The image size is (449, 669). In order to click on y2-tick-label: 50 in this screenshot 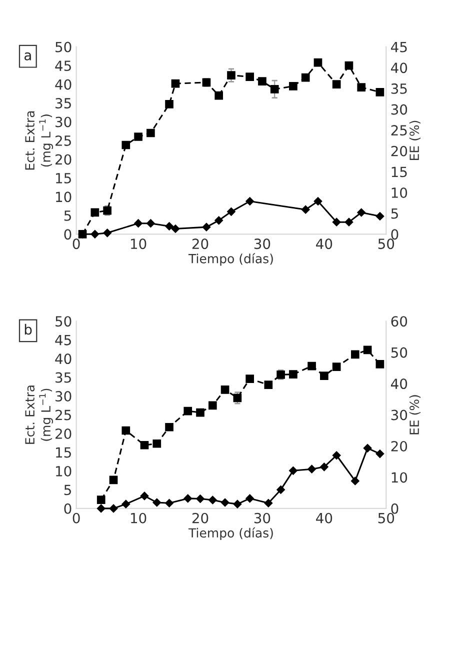, I will do `click(399, 352)`.